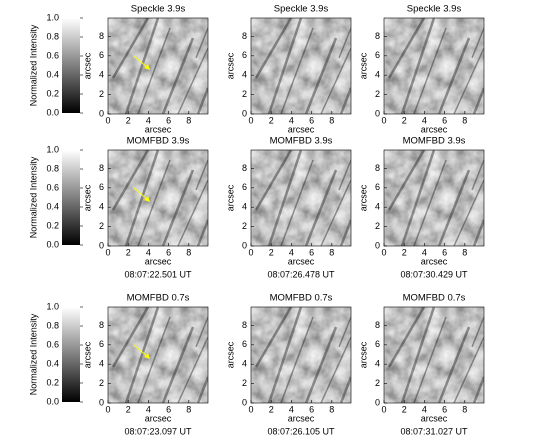 This screenshot has height=447, width=558. What do you see at coordinates (301, 298) in the screenshot?
I see `panel-title: MOMFBD 0.7s` at bounding box center [301, 298].